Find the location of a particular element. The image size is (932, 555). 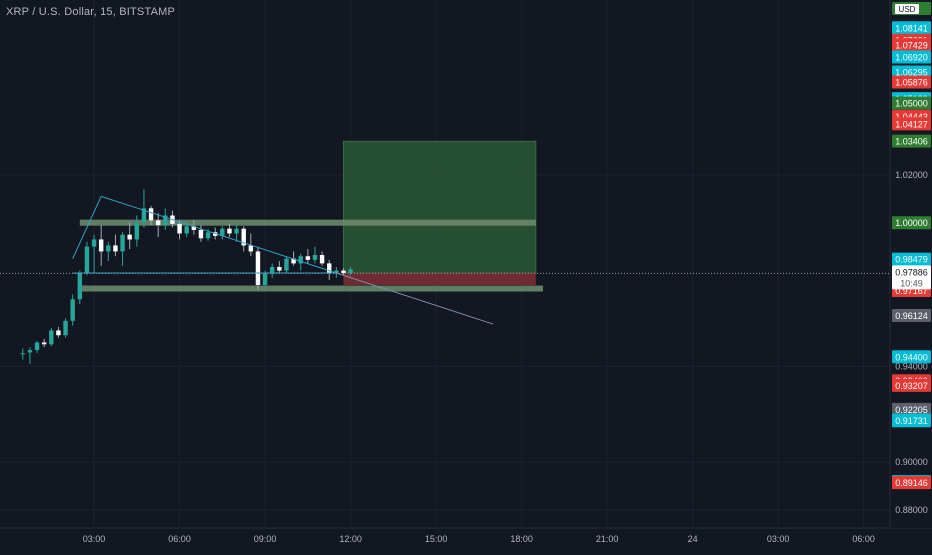

price-label: 1.03406 is located at coordinates (911, 141).